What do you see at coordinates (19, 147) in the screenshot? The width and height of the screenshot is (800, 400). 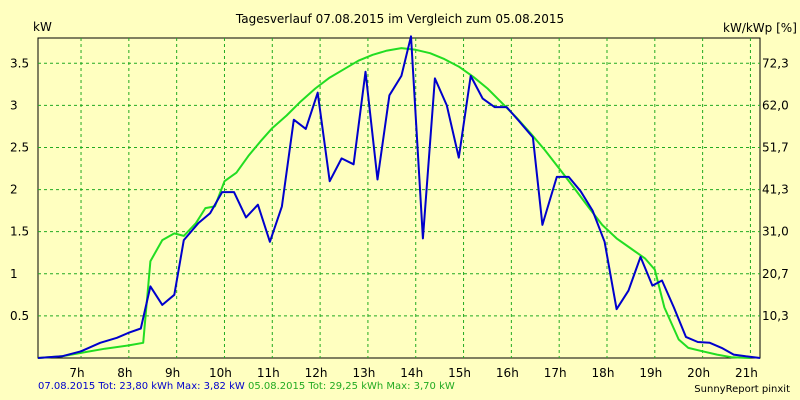 I see `y-tick-label-left: 2.5` at bounding box center [19, 147].